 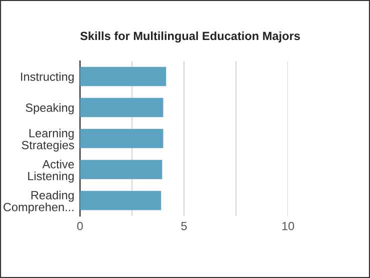 I want to click on x-tick-label: 10, so click(x=288, y=226).